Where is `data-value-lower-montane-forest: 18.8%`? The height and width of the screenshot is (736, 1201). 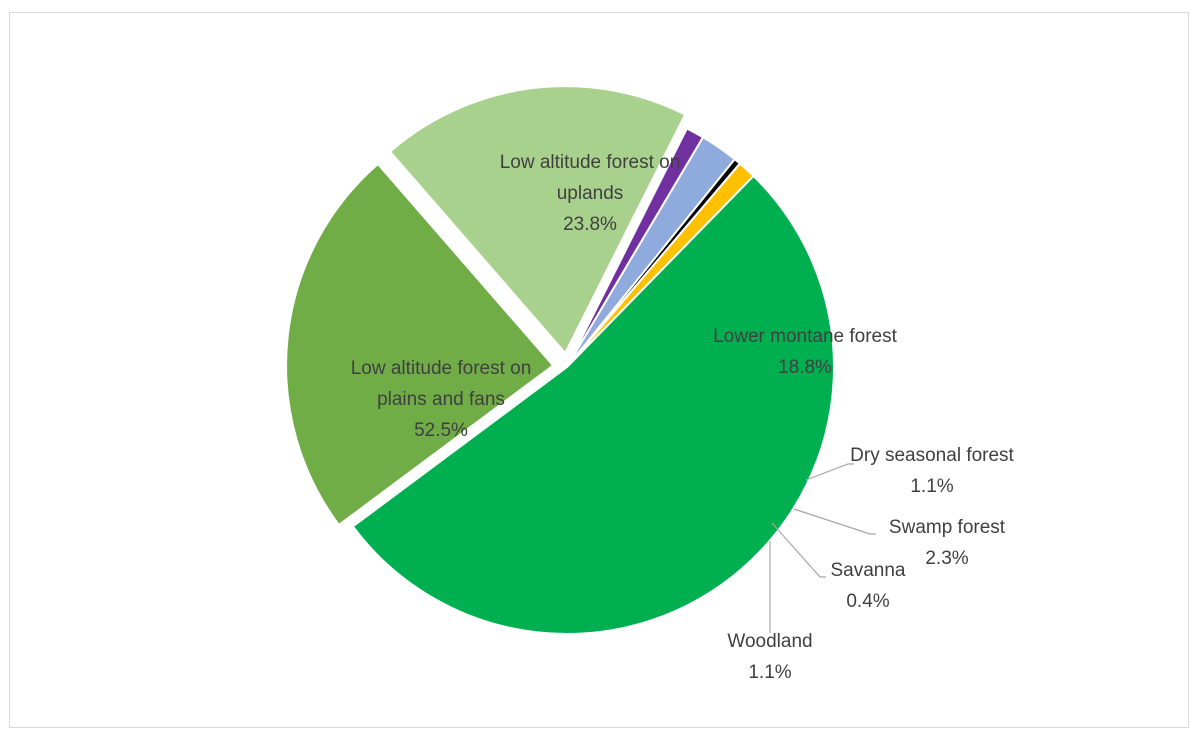
data-value-lower-montane-forest: 18.8% is located at coordinates (805, 367).